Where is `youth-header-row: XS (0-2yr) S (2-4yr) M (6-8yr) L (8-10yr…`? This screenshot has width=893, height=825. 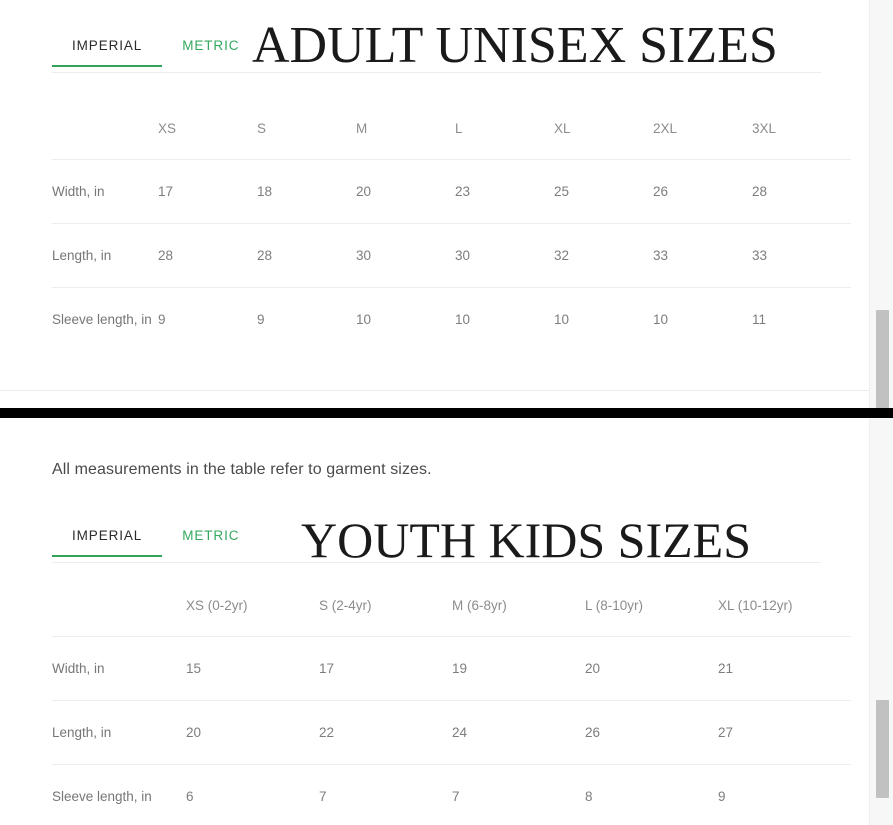 youth-header-row: XS (0-2yr) S (2-4yr) M (6-8yr) L (8-10yr… is located at coordinates (451, 608).